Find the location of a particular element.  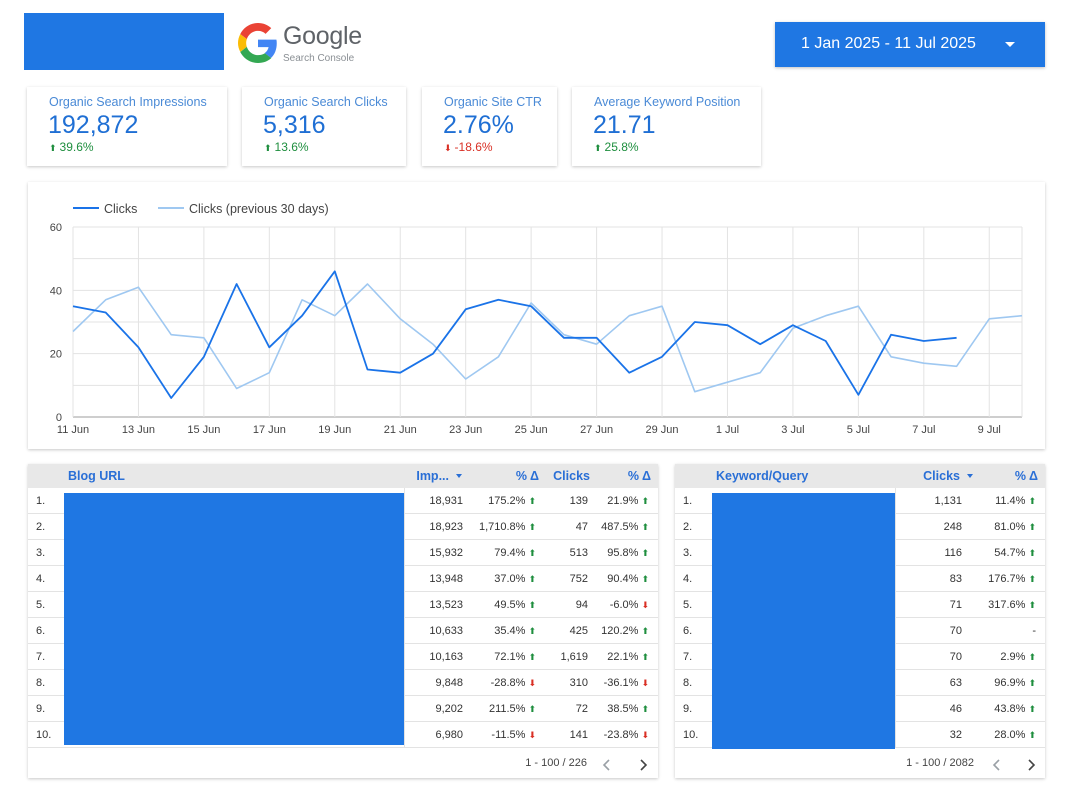

table-row: 10. 6,980 -11.5% ⬇ 141 -23.8% ⬇ is located at coordinates (343, 735).